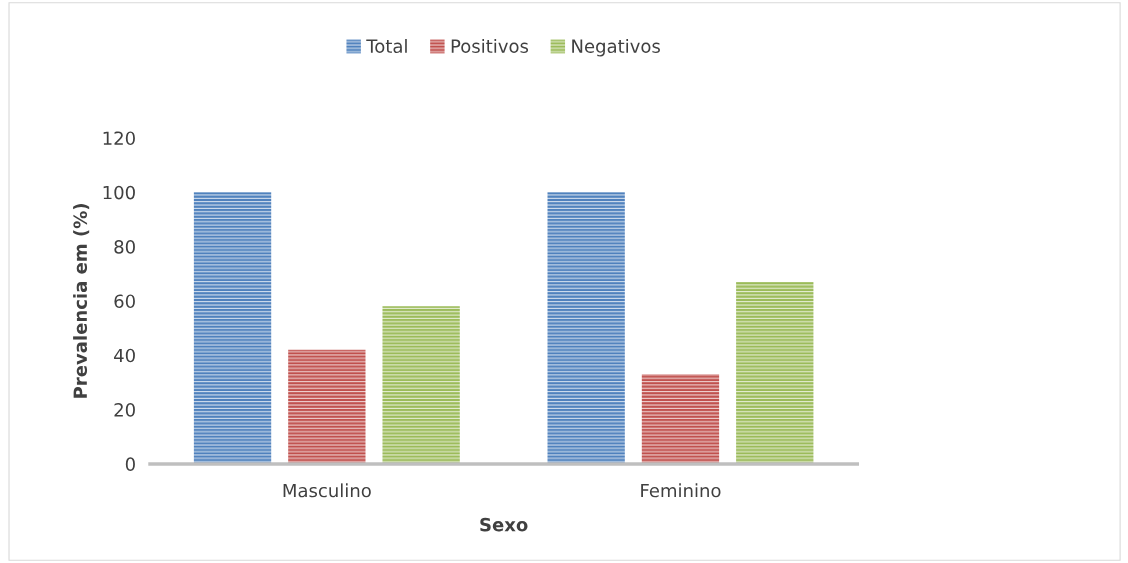 This screenshot has height=563, width=1128. I want to click on y-tick-label: 100, so click(119, 192).